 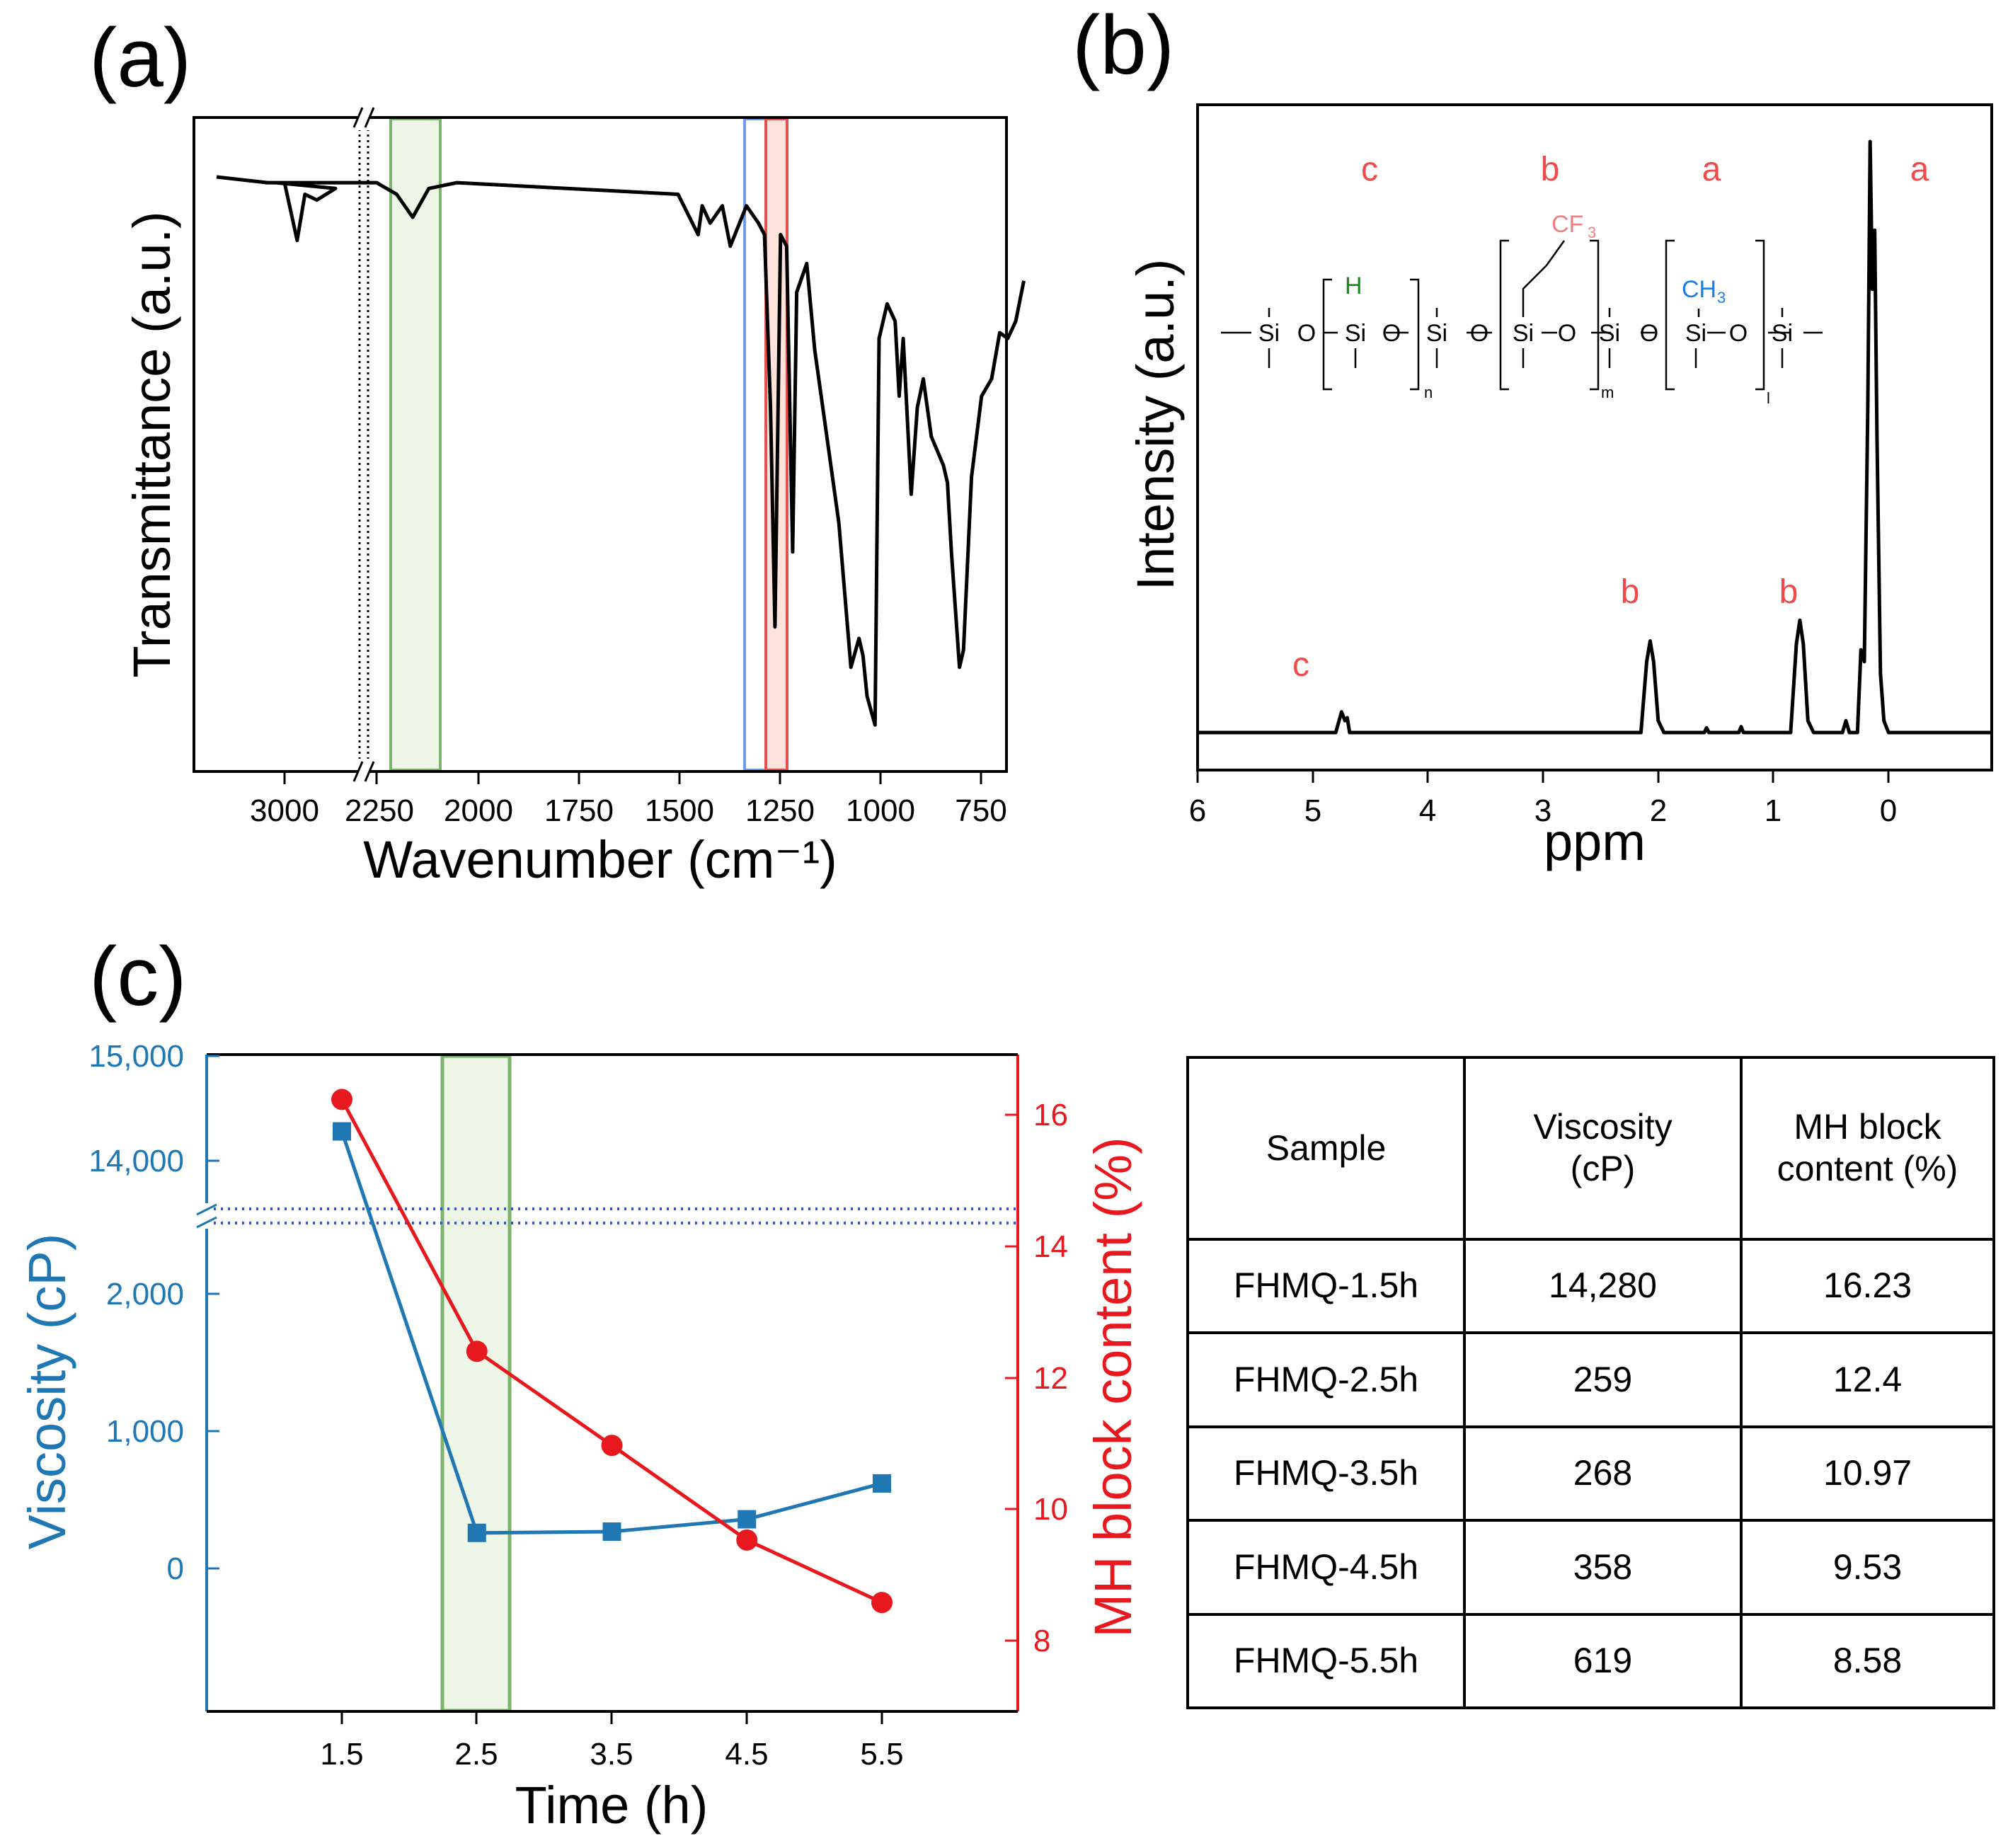 I want to click on x-tick-label-c-1: 2.5, so click(x=476, y=1755).